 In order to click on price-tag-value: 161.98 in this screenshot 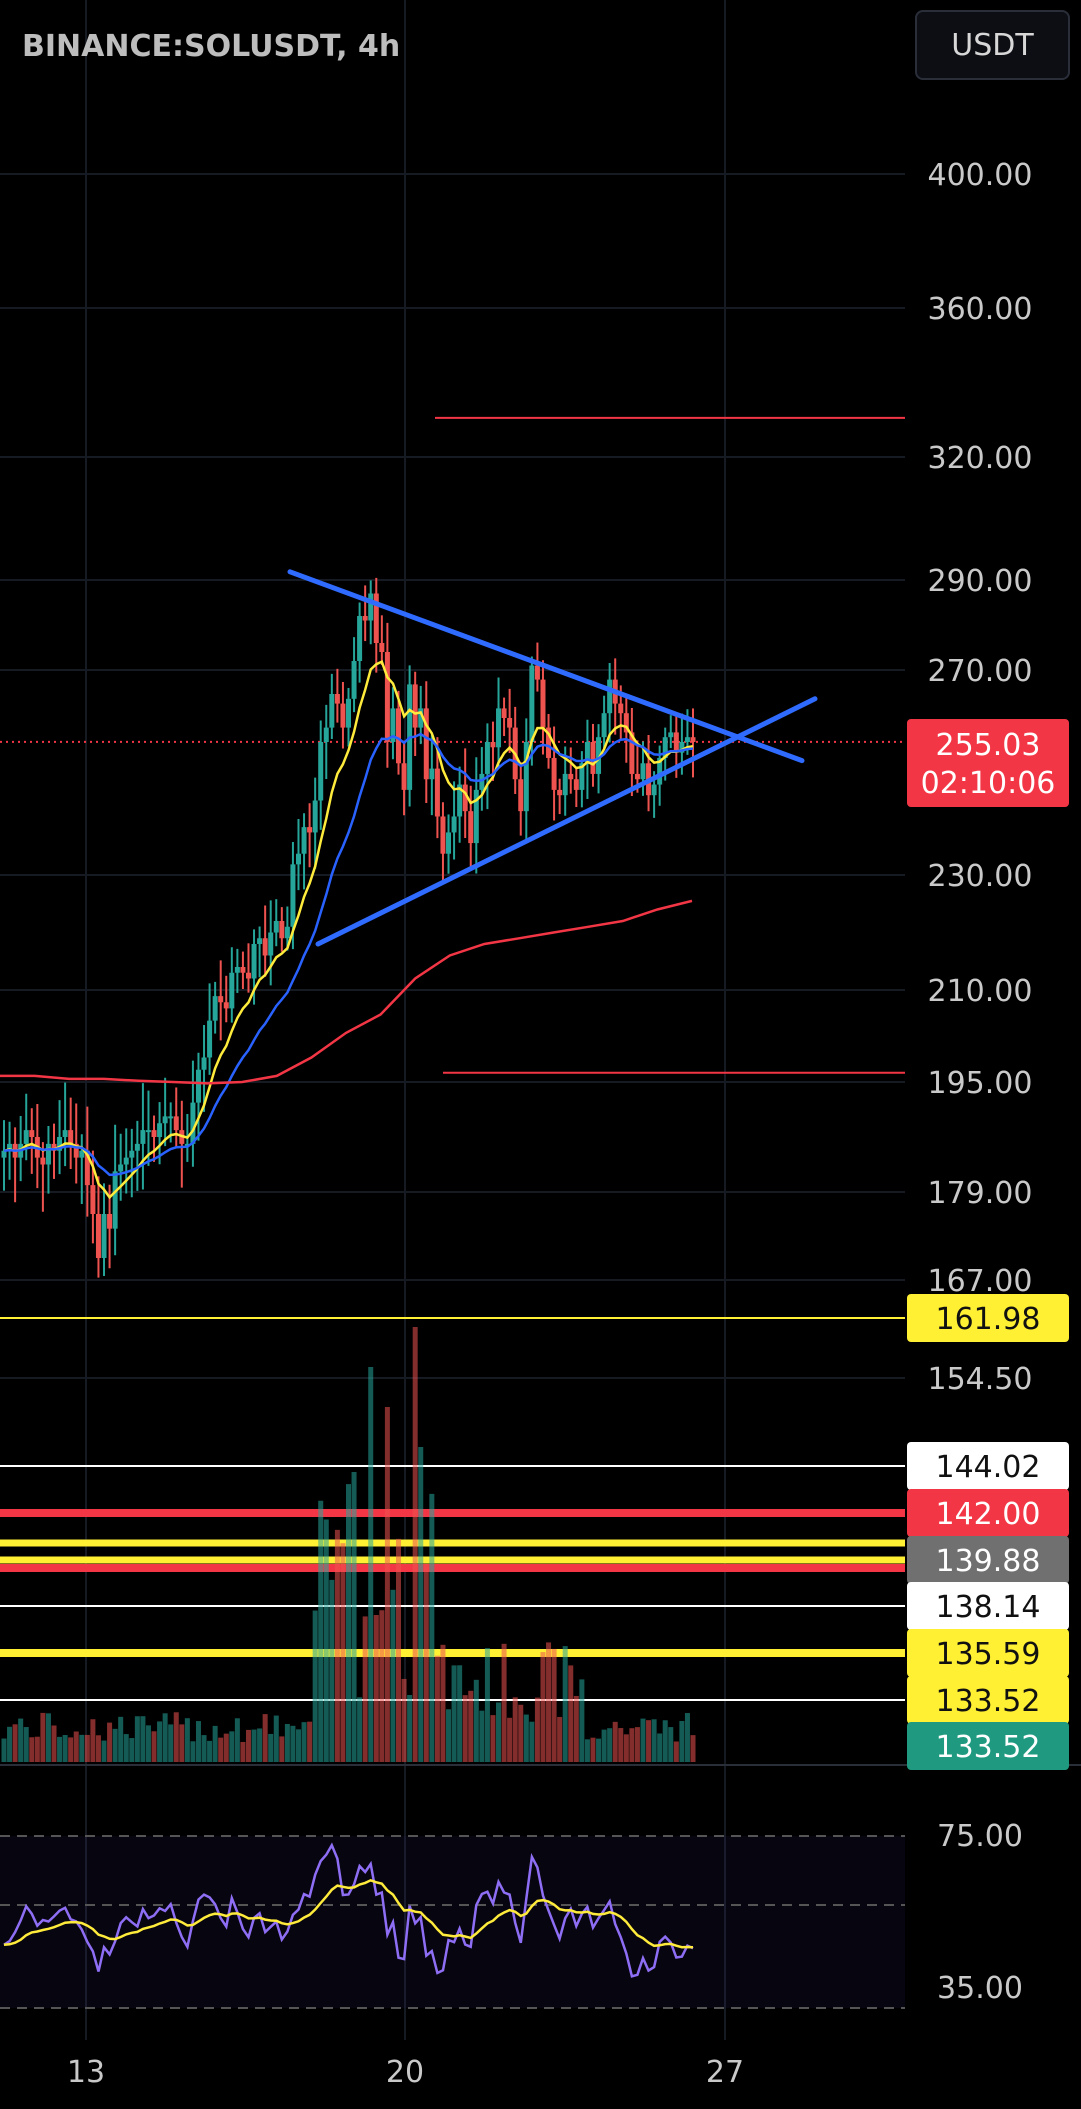, I will do `click(988, 1319)`.